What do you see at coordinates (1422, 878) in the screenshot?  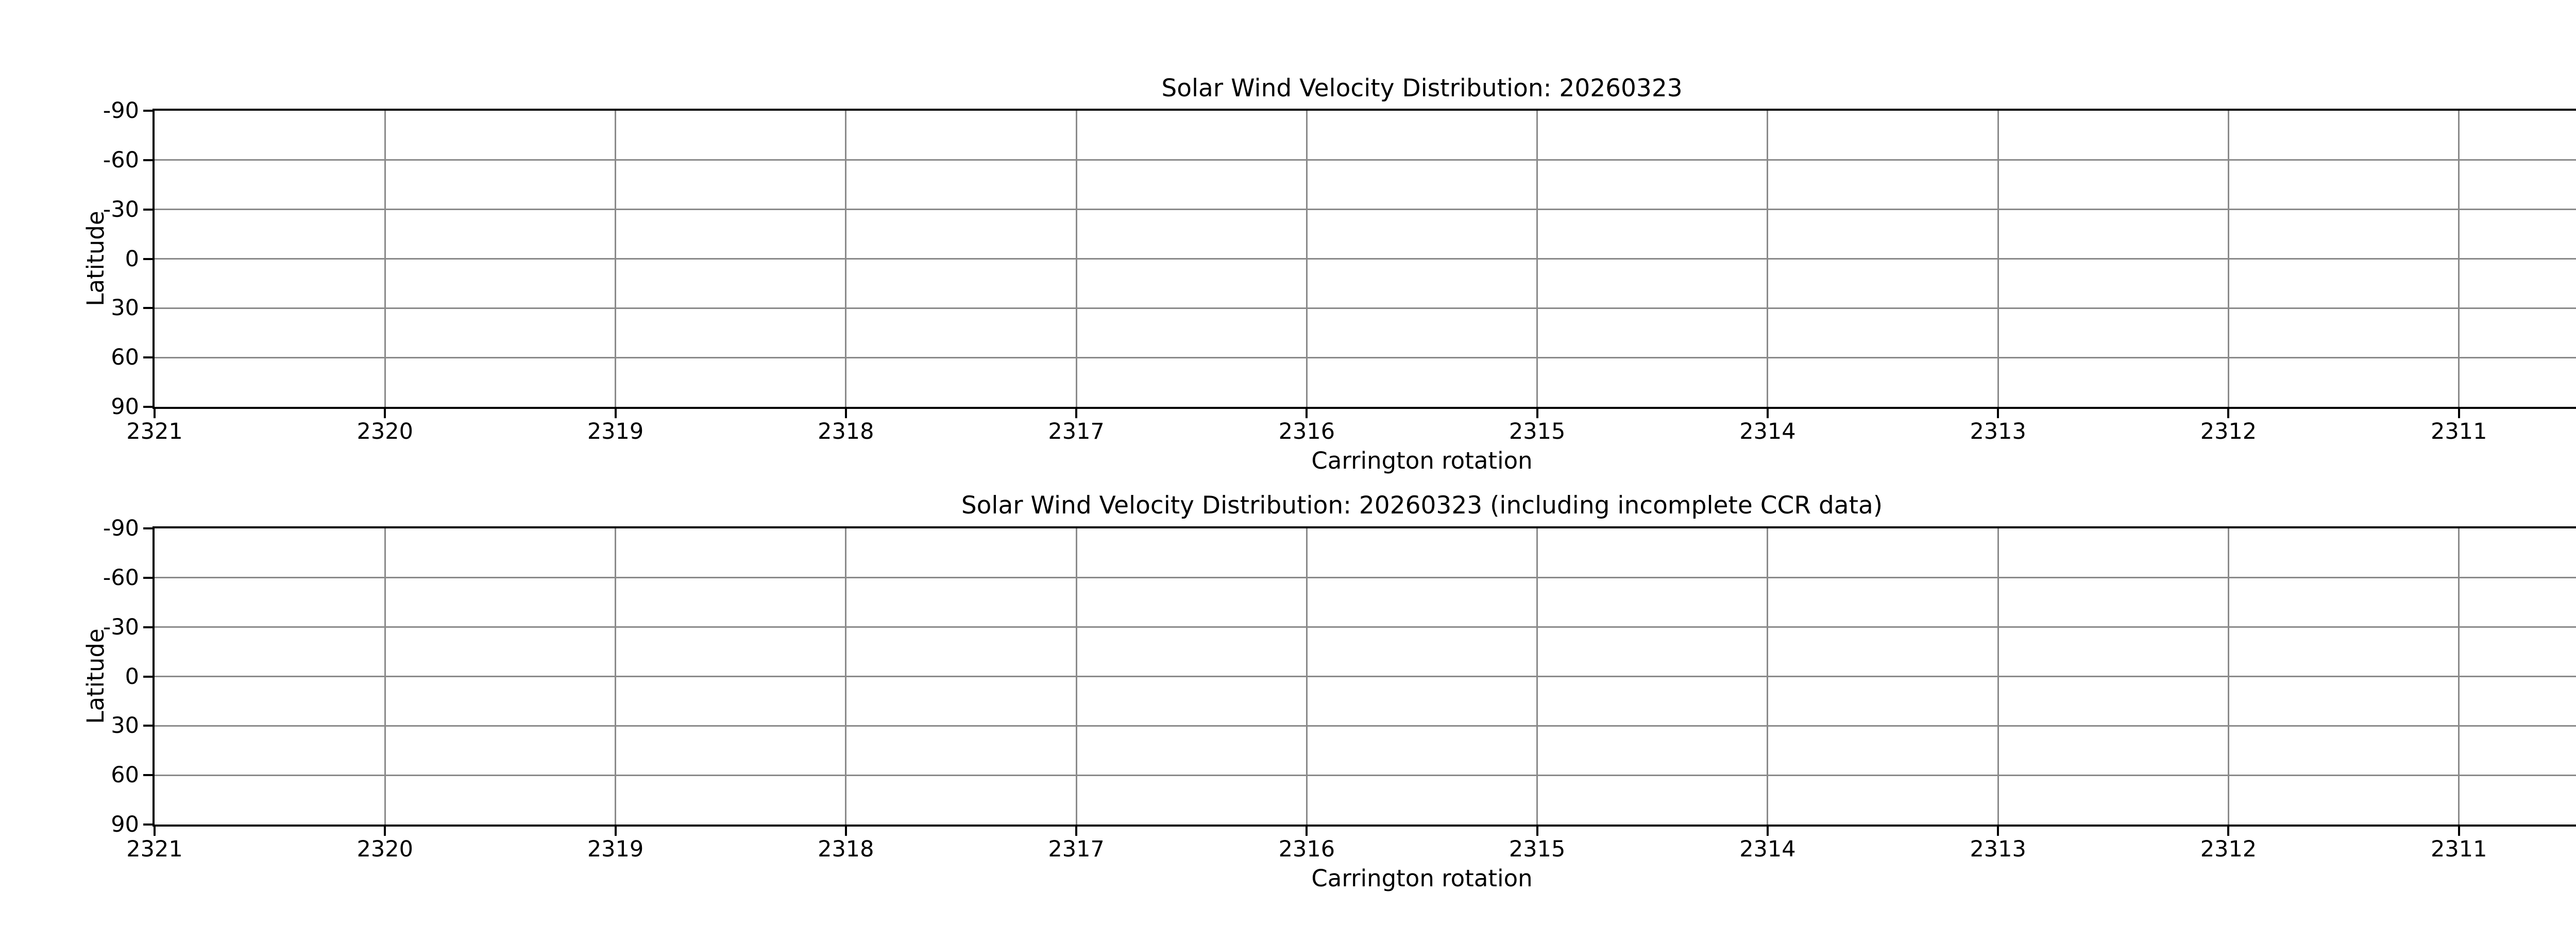 I see `bottom-panel-x-axis-label: Carrington rotation` at bounding box center [1422, 878].